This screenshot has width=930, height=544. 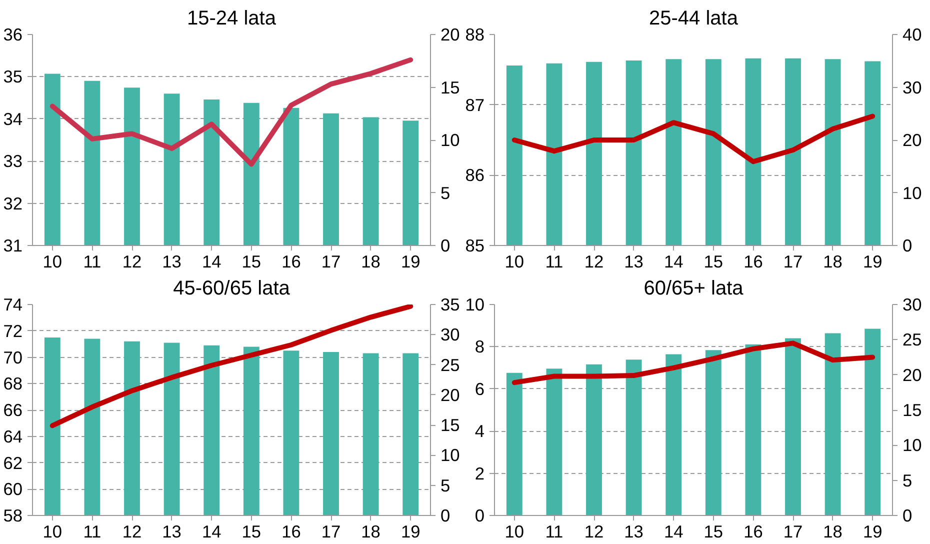 I want to click on y-tick-label: 66, so click(x=13, y=410).